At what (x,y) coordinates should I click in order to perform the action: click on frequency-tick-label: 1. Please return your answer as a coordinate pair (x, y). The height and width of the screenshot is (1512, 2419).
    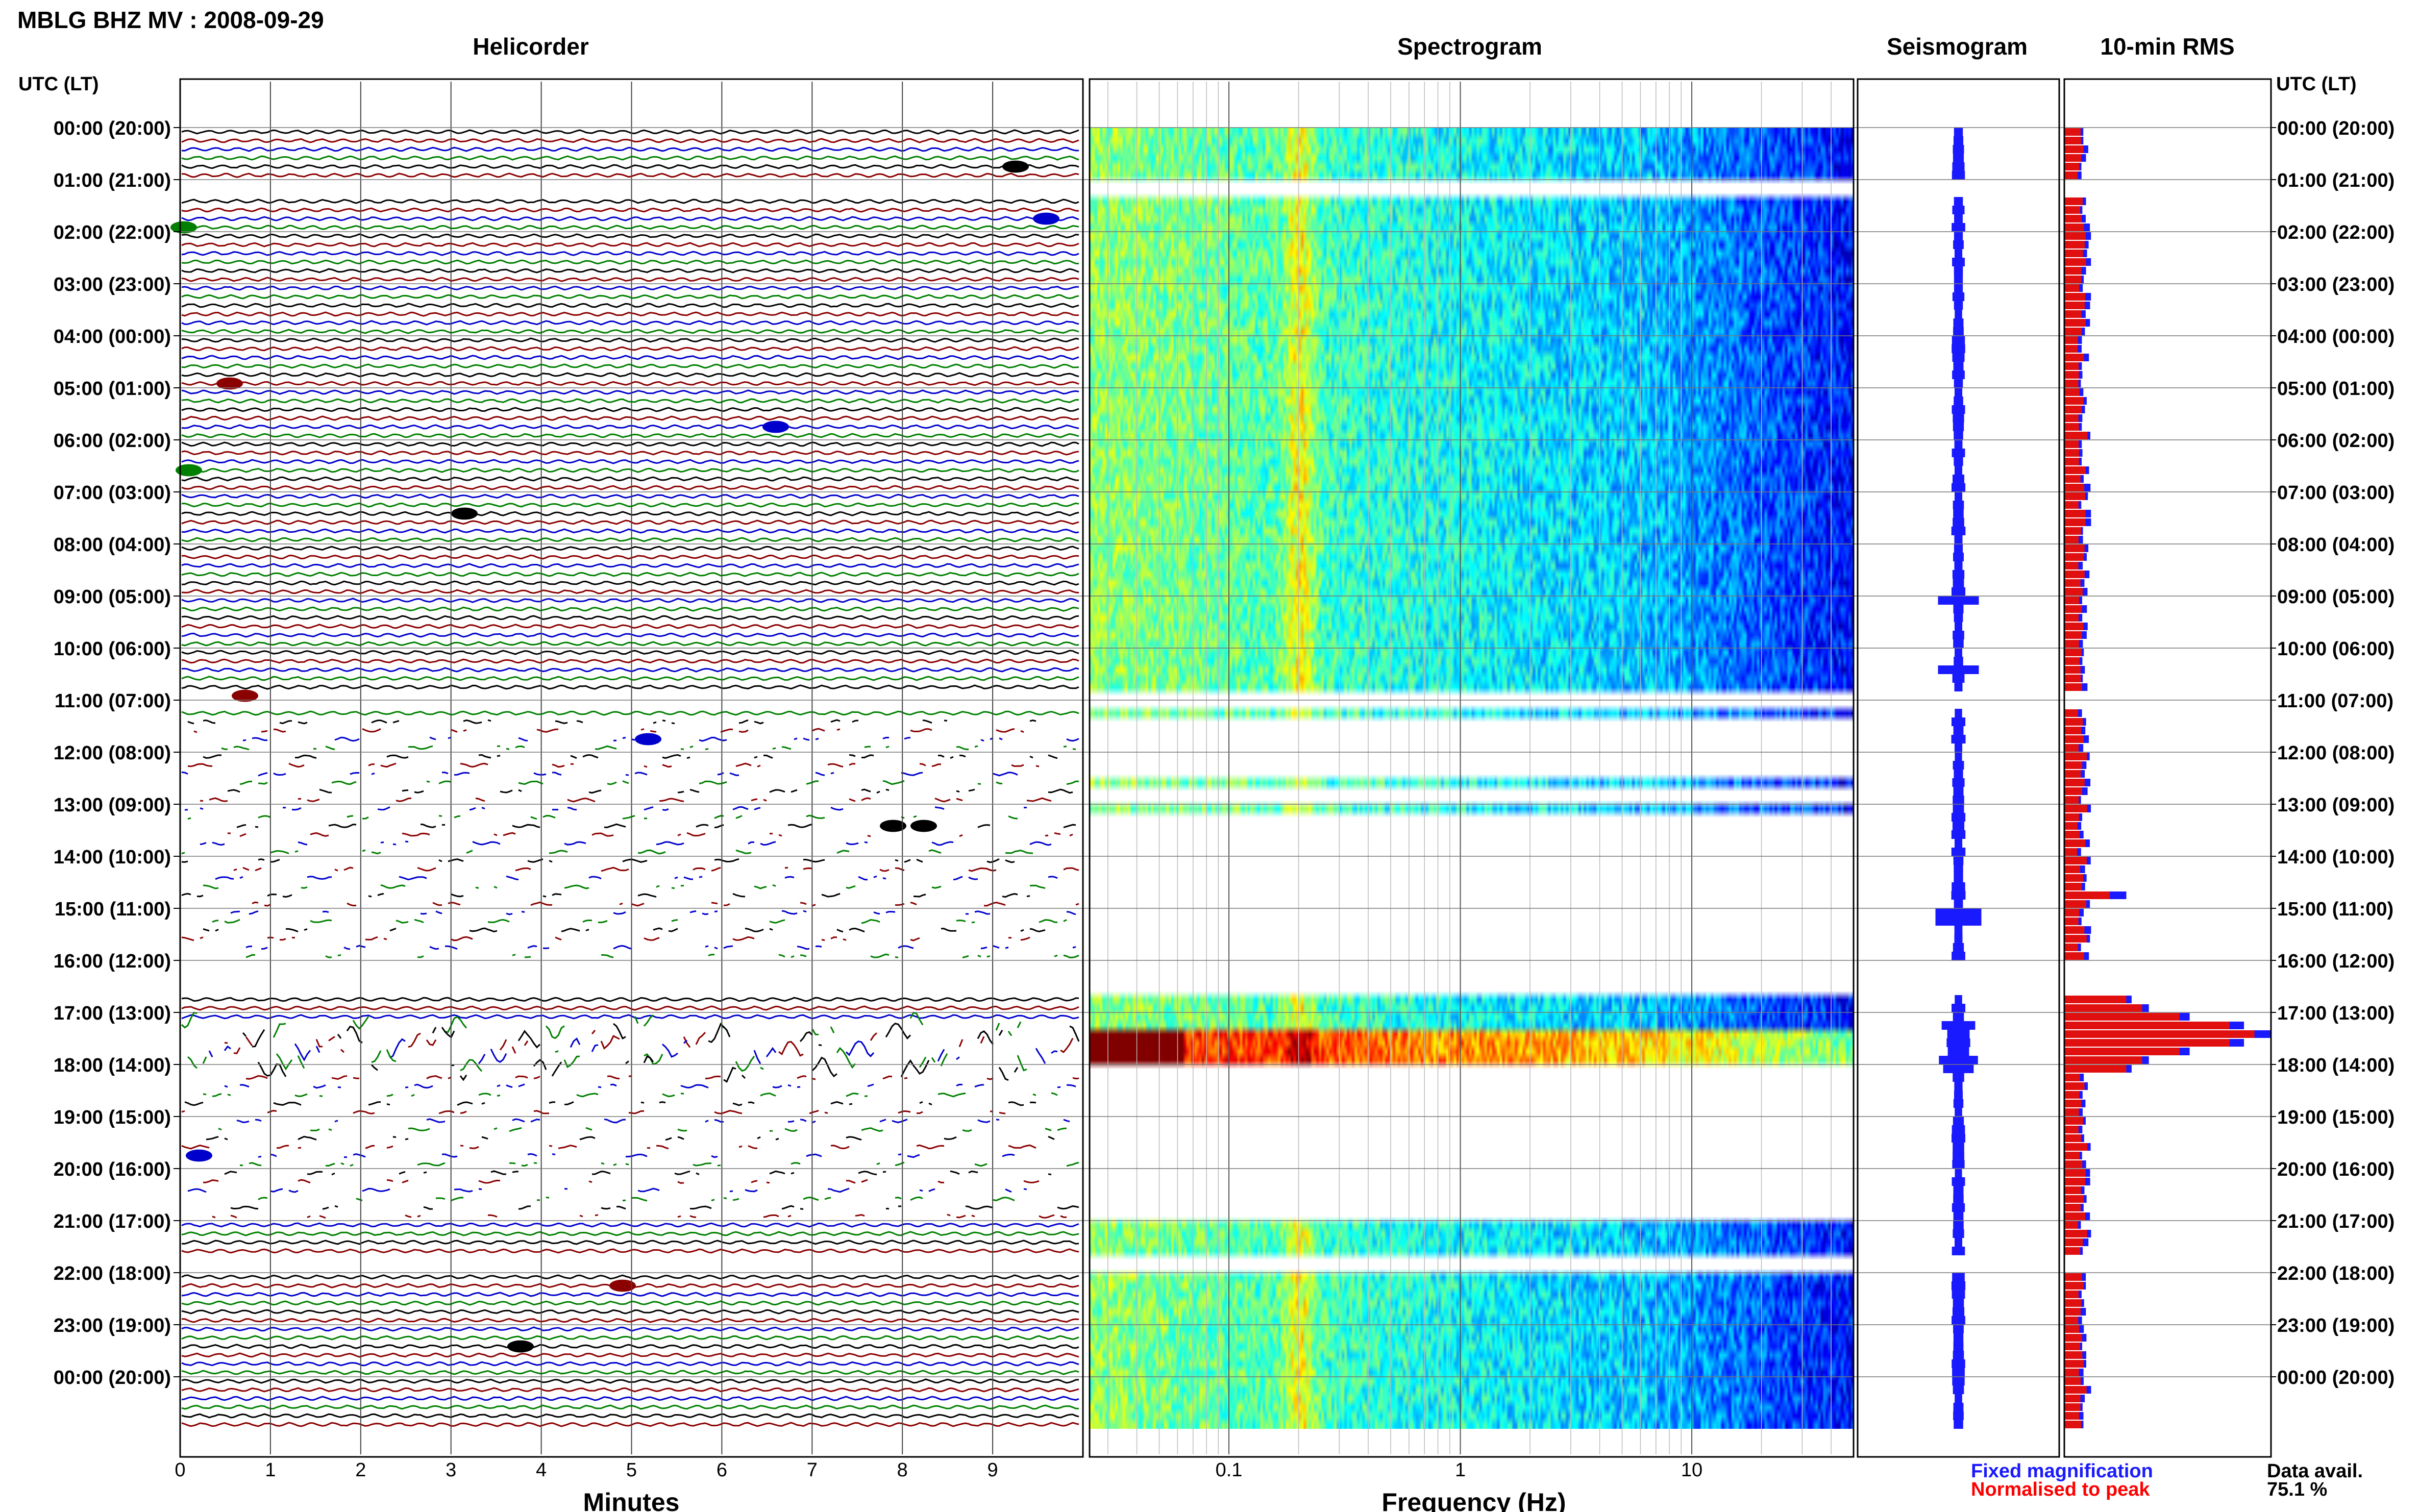
    Looking at the image, I should click on (1460, 1470).